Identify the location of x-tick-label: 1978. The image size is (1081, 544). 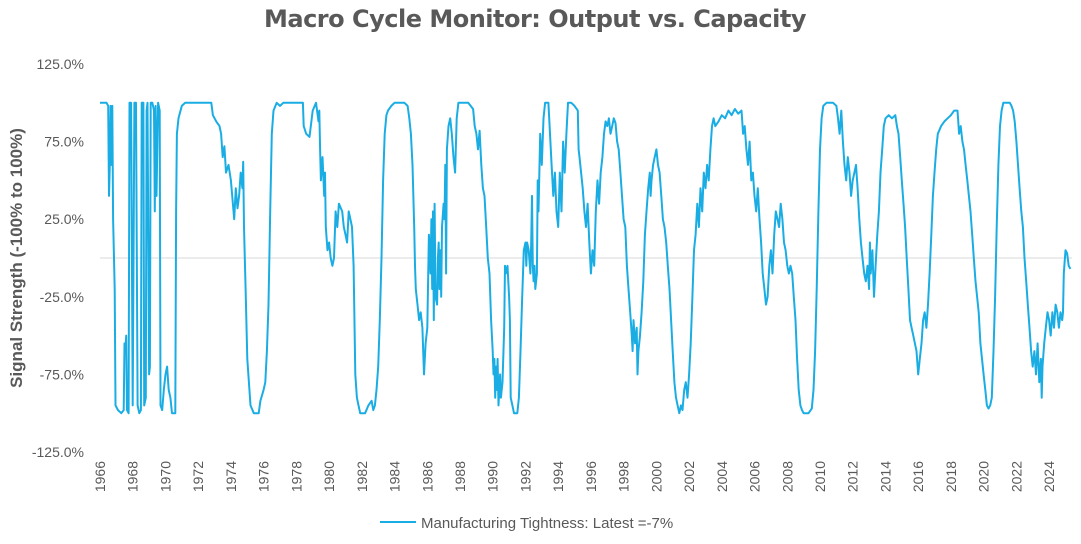
(296, 476).